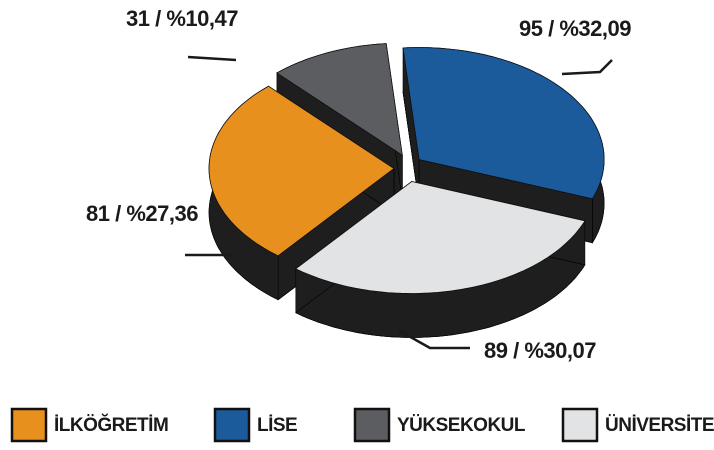 Image resolution: width=714 pixels, height=450 pixels. I want to click on value-label: 31 / %10,47, so click(182, 18).